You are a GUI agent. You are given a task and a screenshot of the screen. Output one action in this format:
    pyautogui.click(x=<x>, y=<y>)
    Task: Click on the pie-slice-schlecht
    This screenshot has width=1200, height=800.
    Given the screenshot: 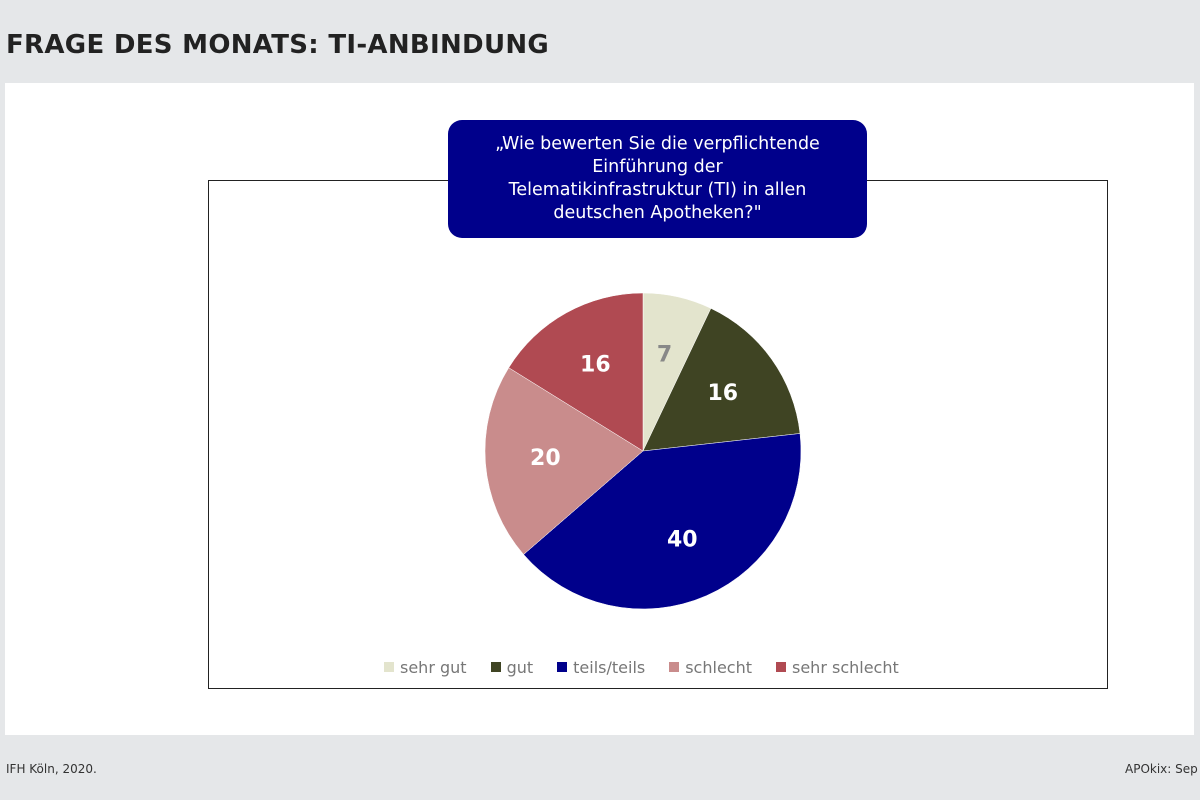 What is the action you would take?
    pyautogui.click(x=564, y=461)
    